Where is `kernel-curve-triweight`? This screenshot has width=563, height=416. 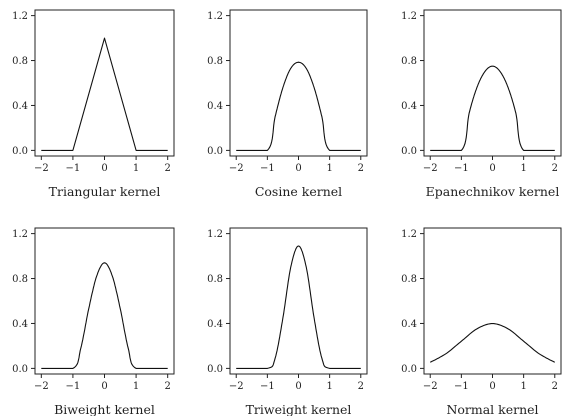
kernel-curve-triweight is located at coordinates (298, 307).